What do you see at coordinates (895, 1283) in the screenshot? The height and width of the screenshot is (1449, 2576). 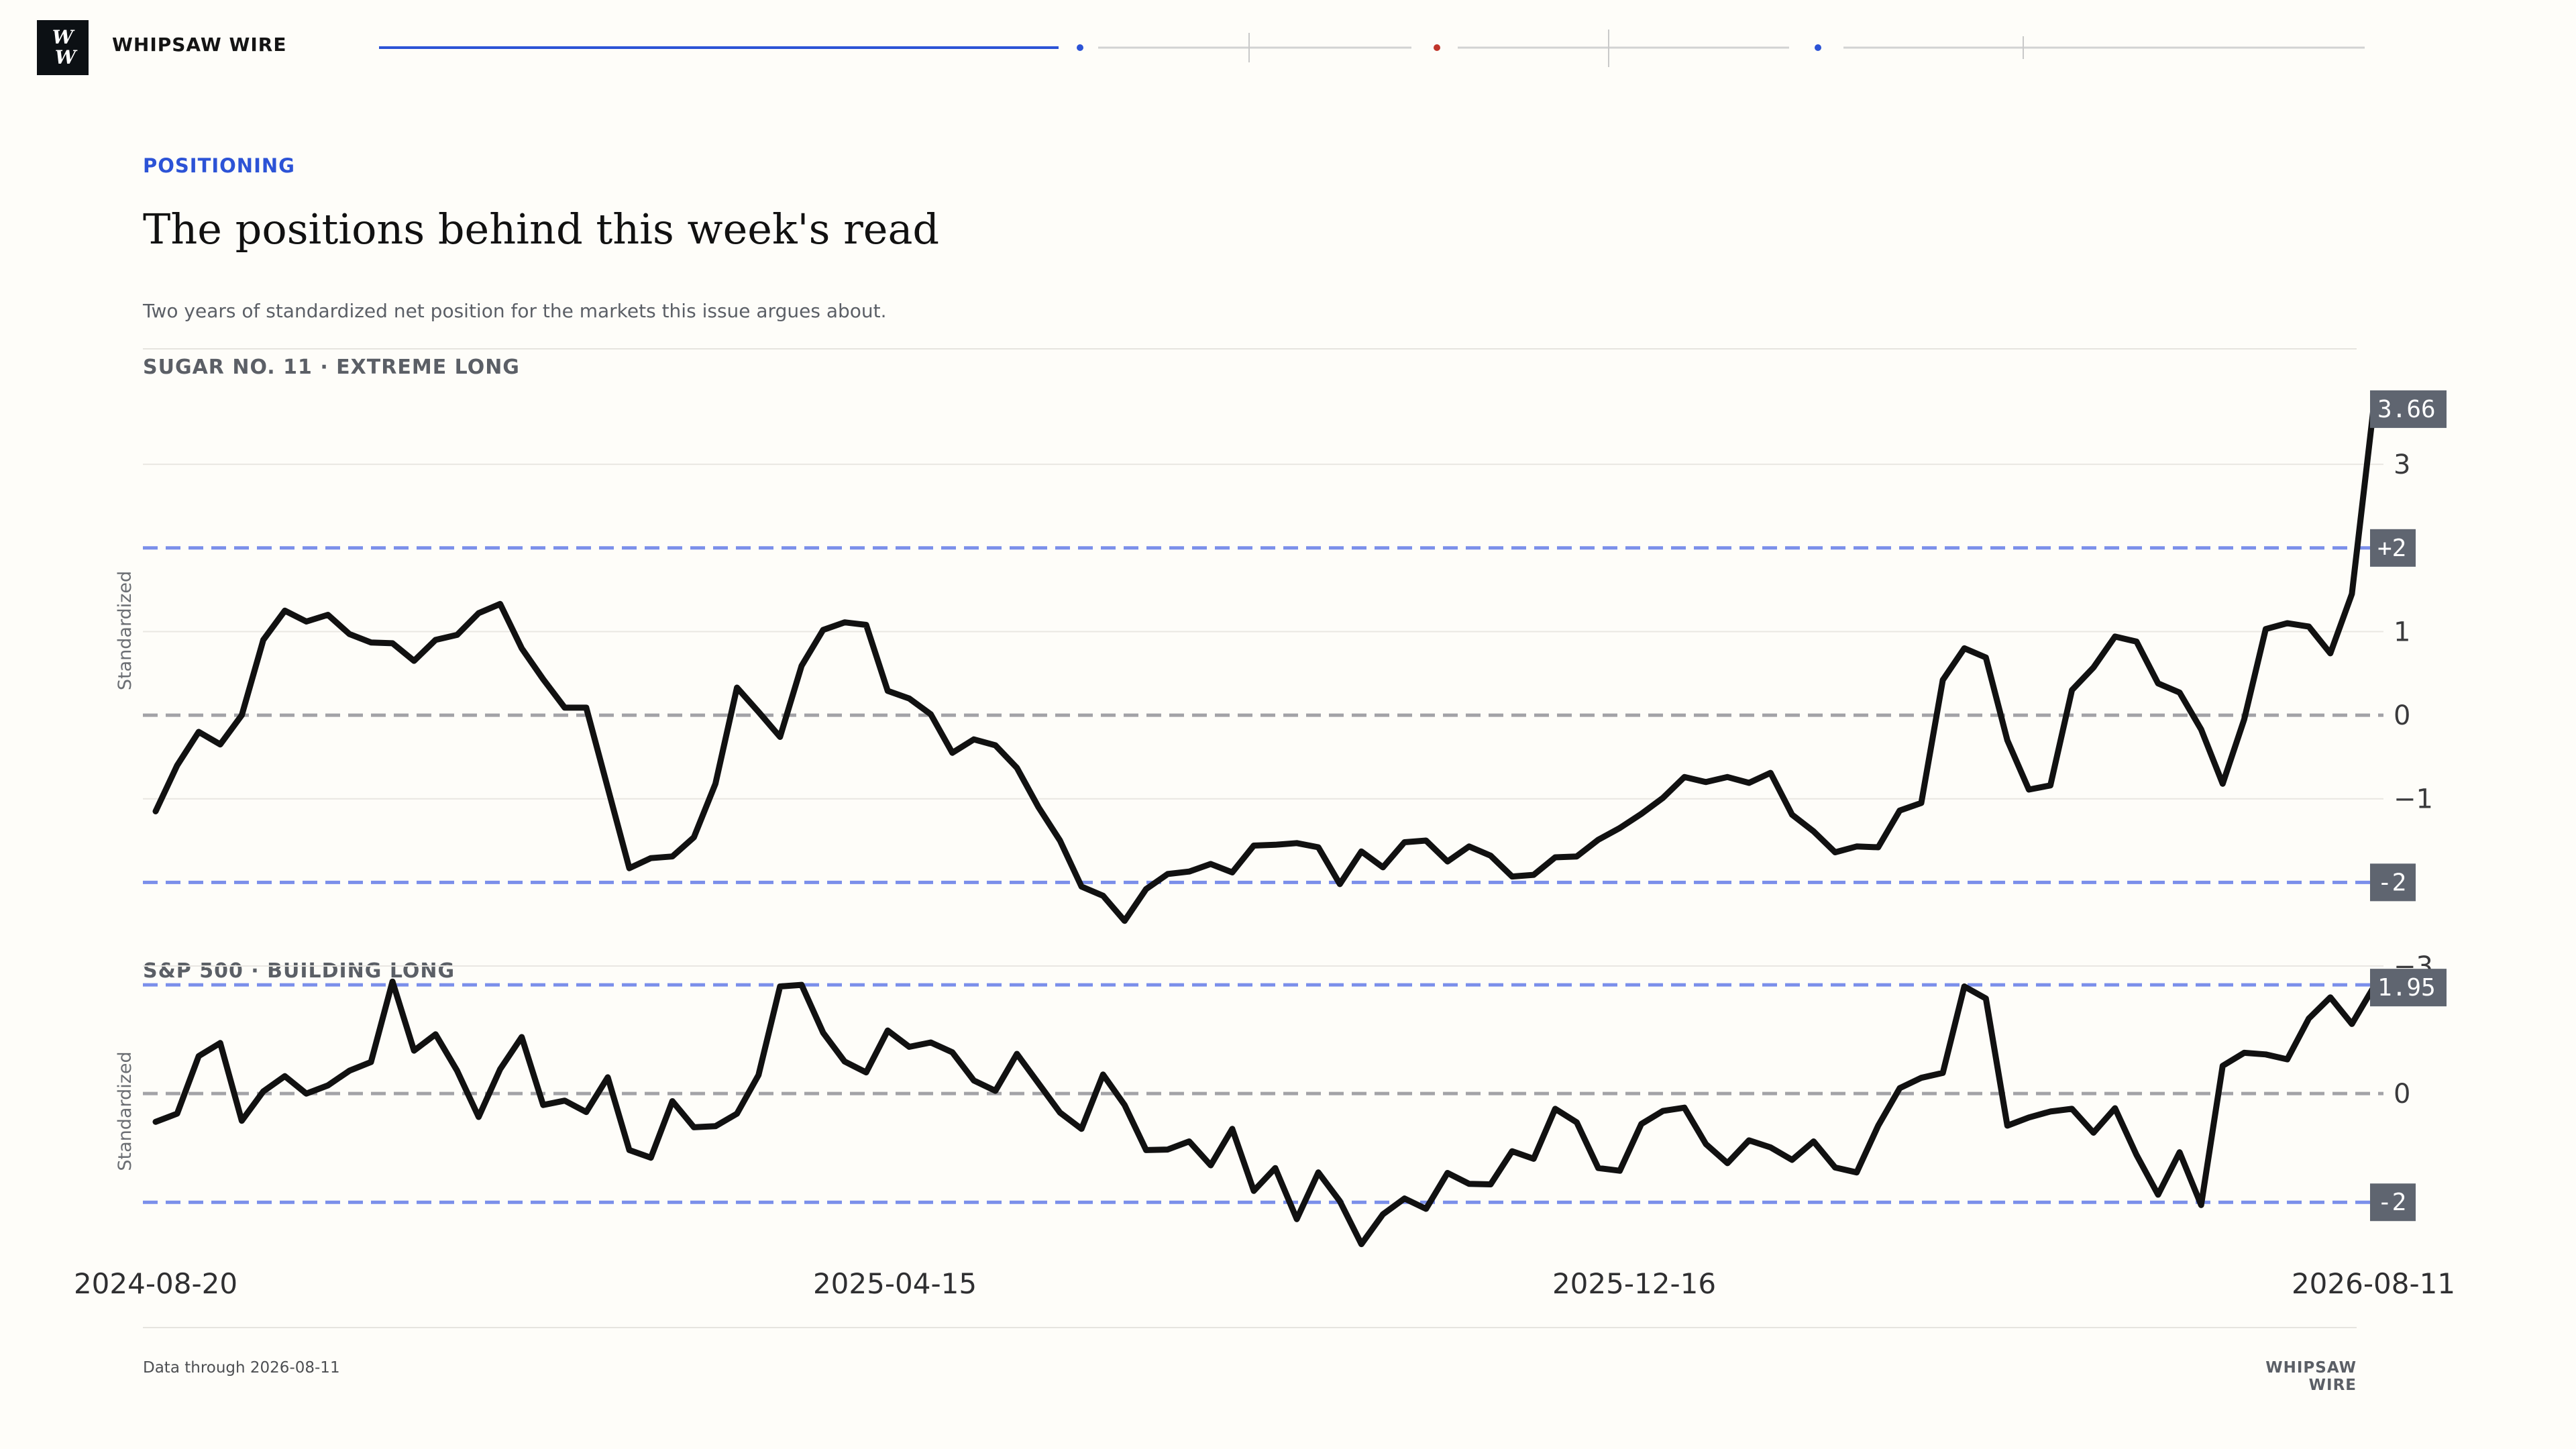 I see `x-tick-label: 2025-04-15` at bounding box center [895, 1283].